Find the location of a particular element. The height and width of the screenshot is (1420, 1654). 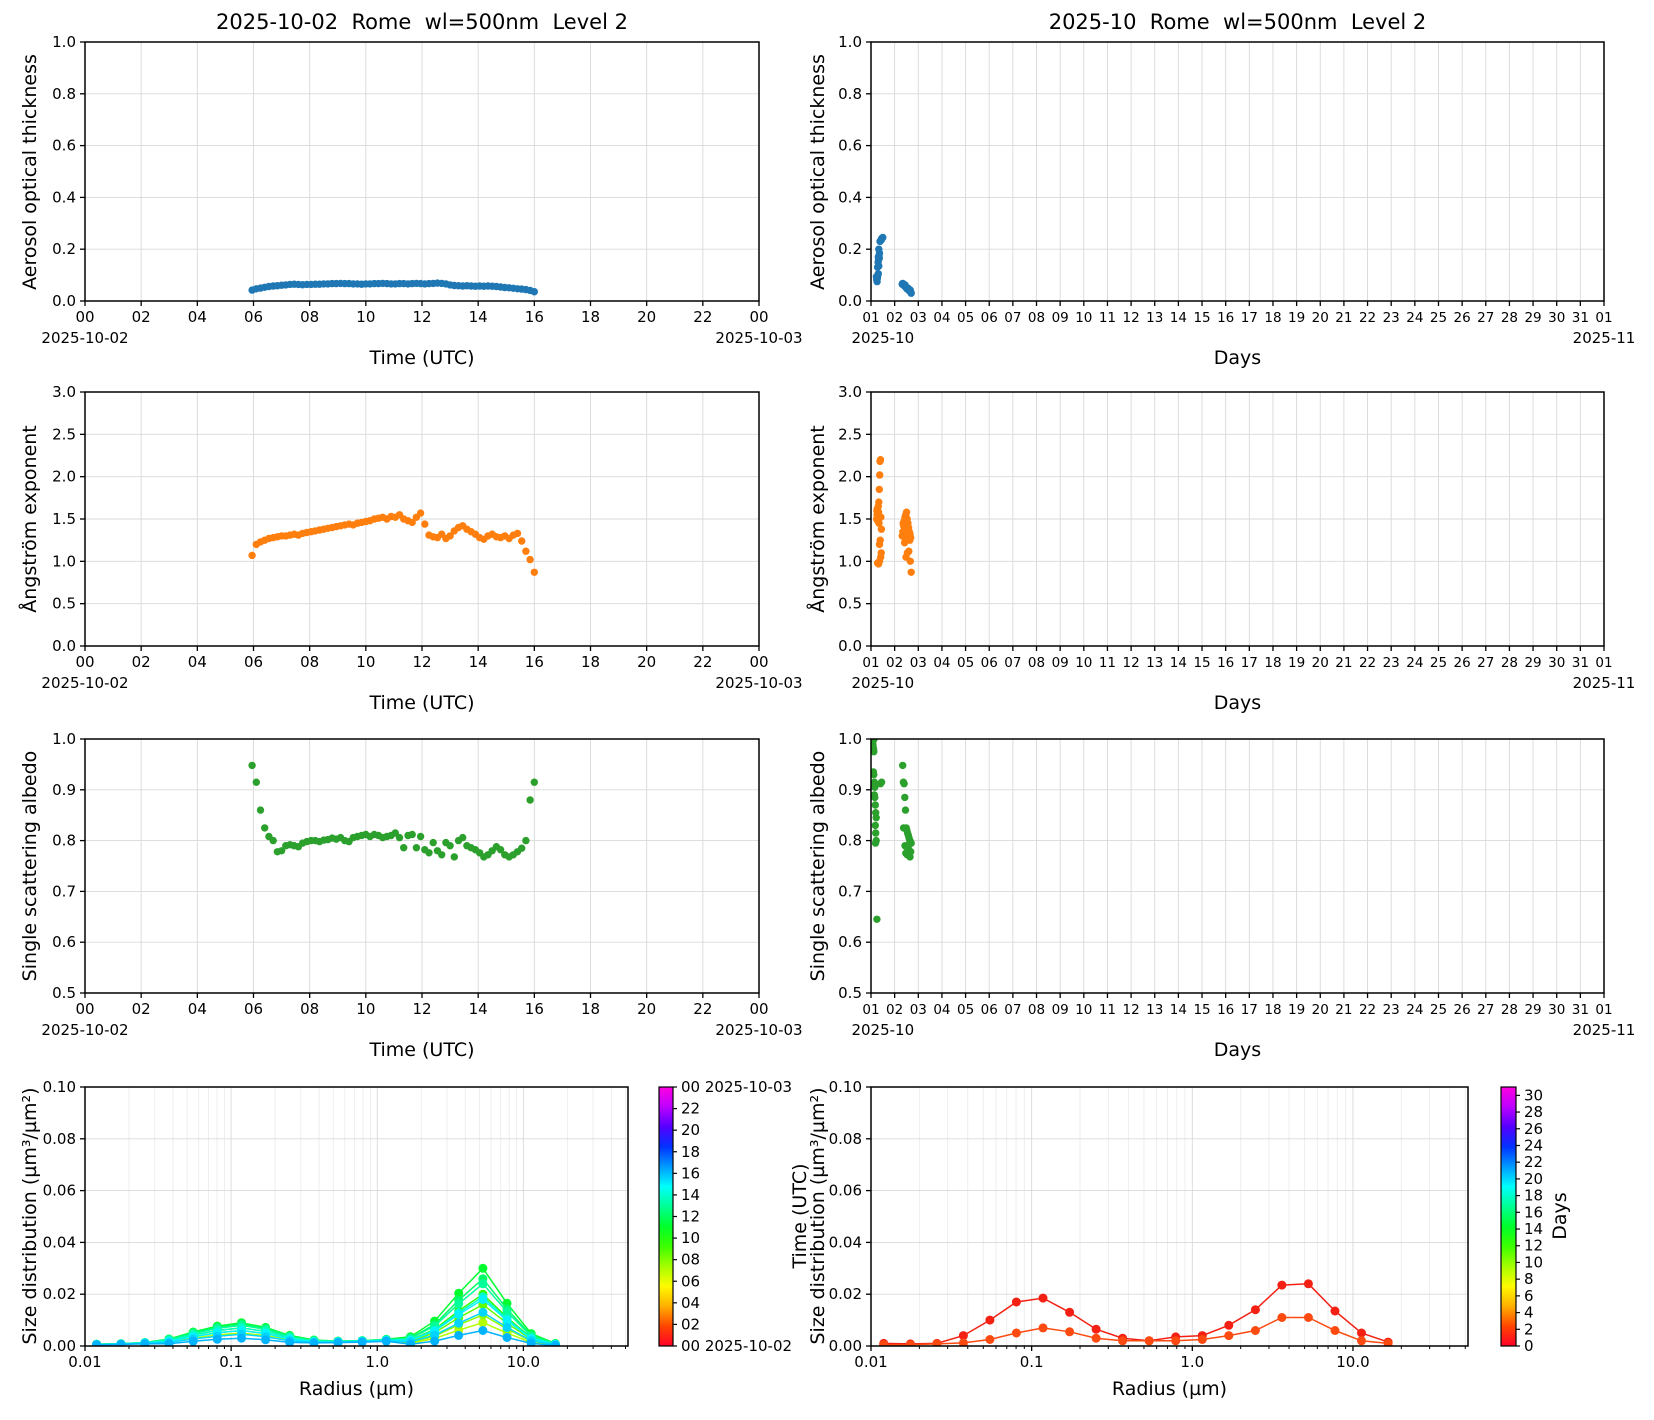

svg-text: 0.8 is located at coordinates (850, 94).